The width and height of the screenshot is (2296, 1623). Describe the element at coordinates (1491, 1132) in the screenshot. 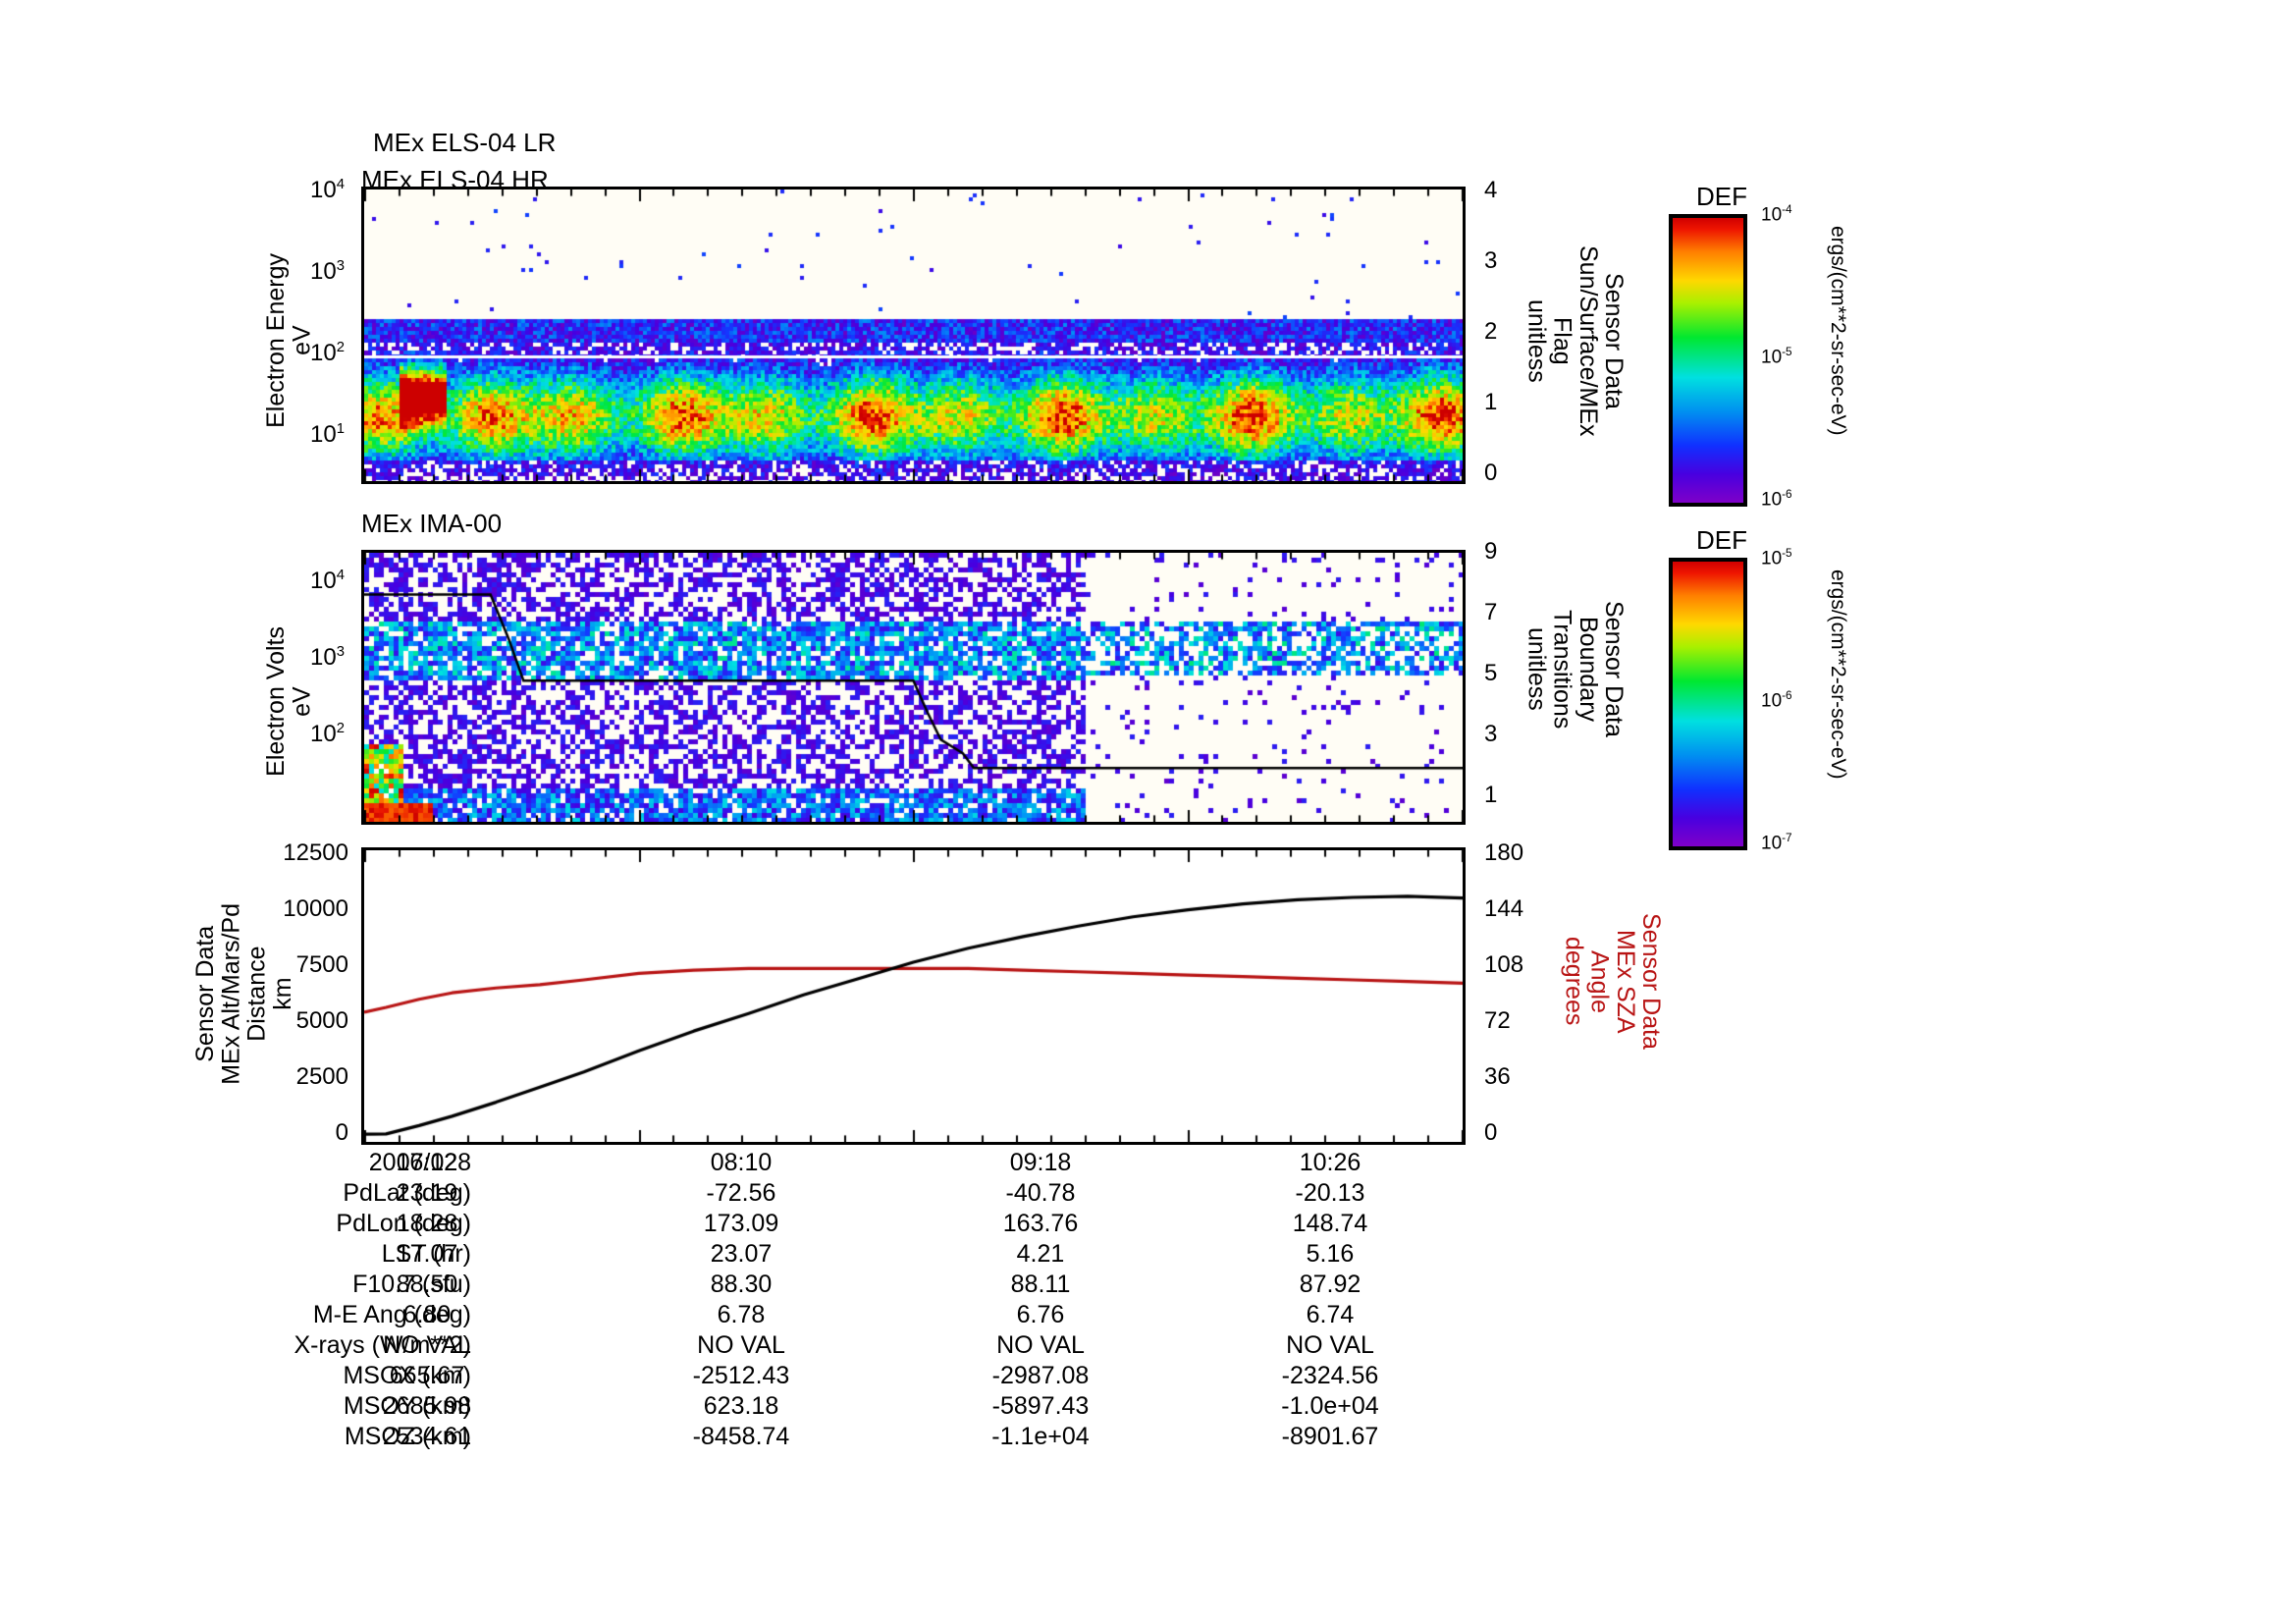

I see `p3-rt-0: 0` at that location.